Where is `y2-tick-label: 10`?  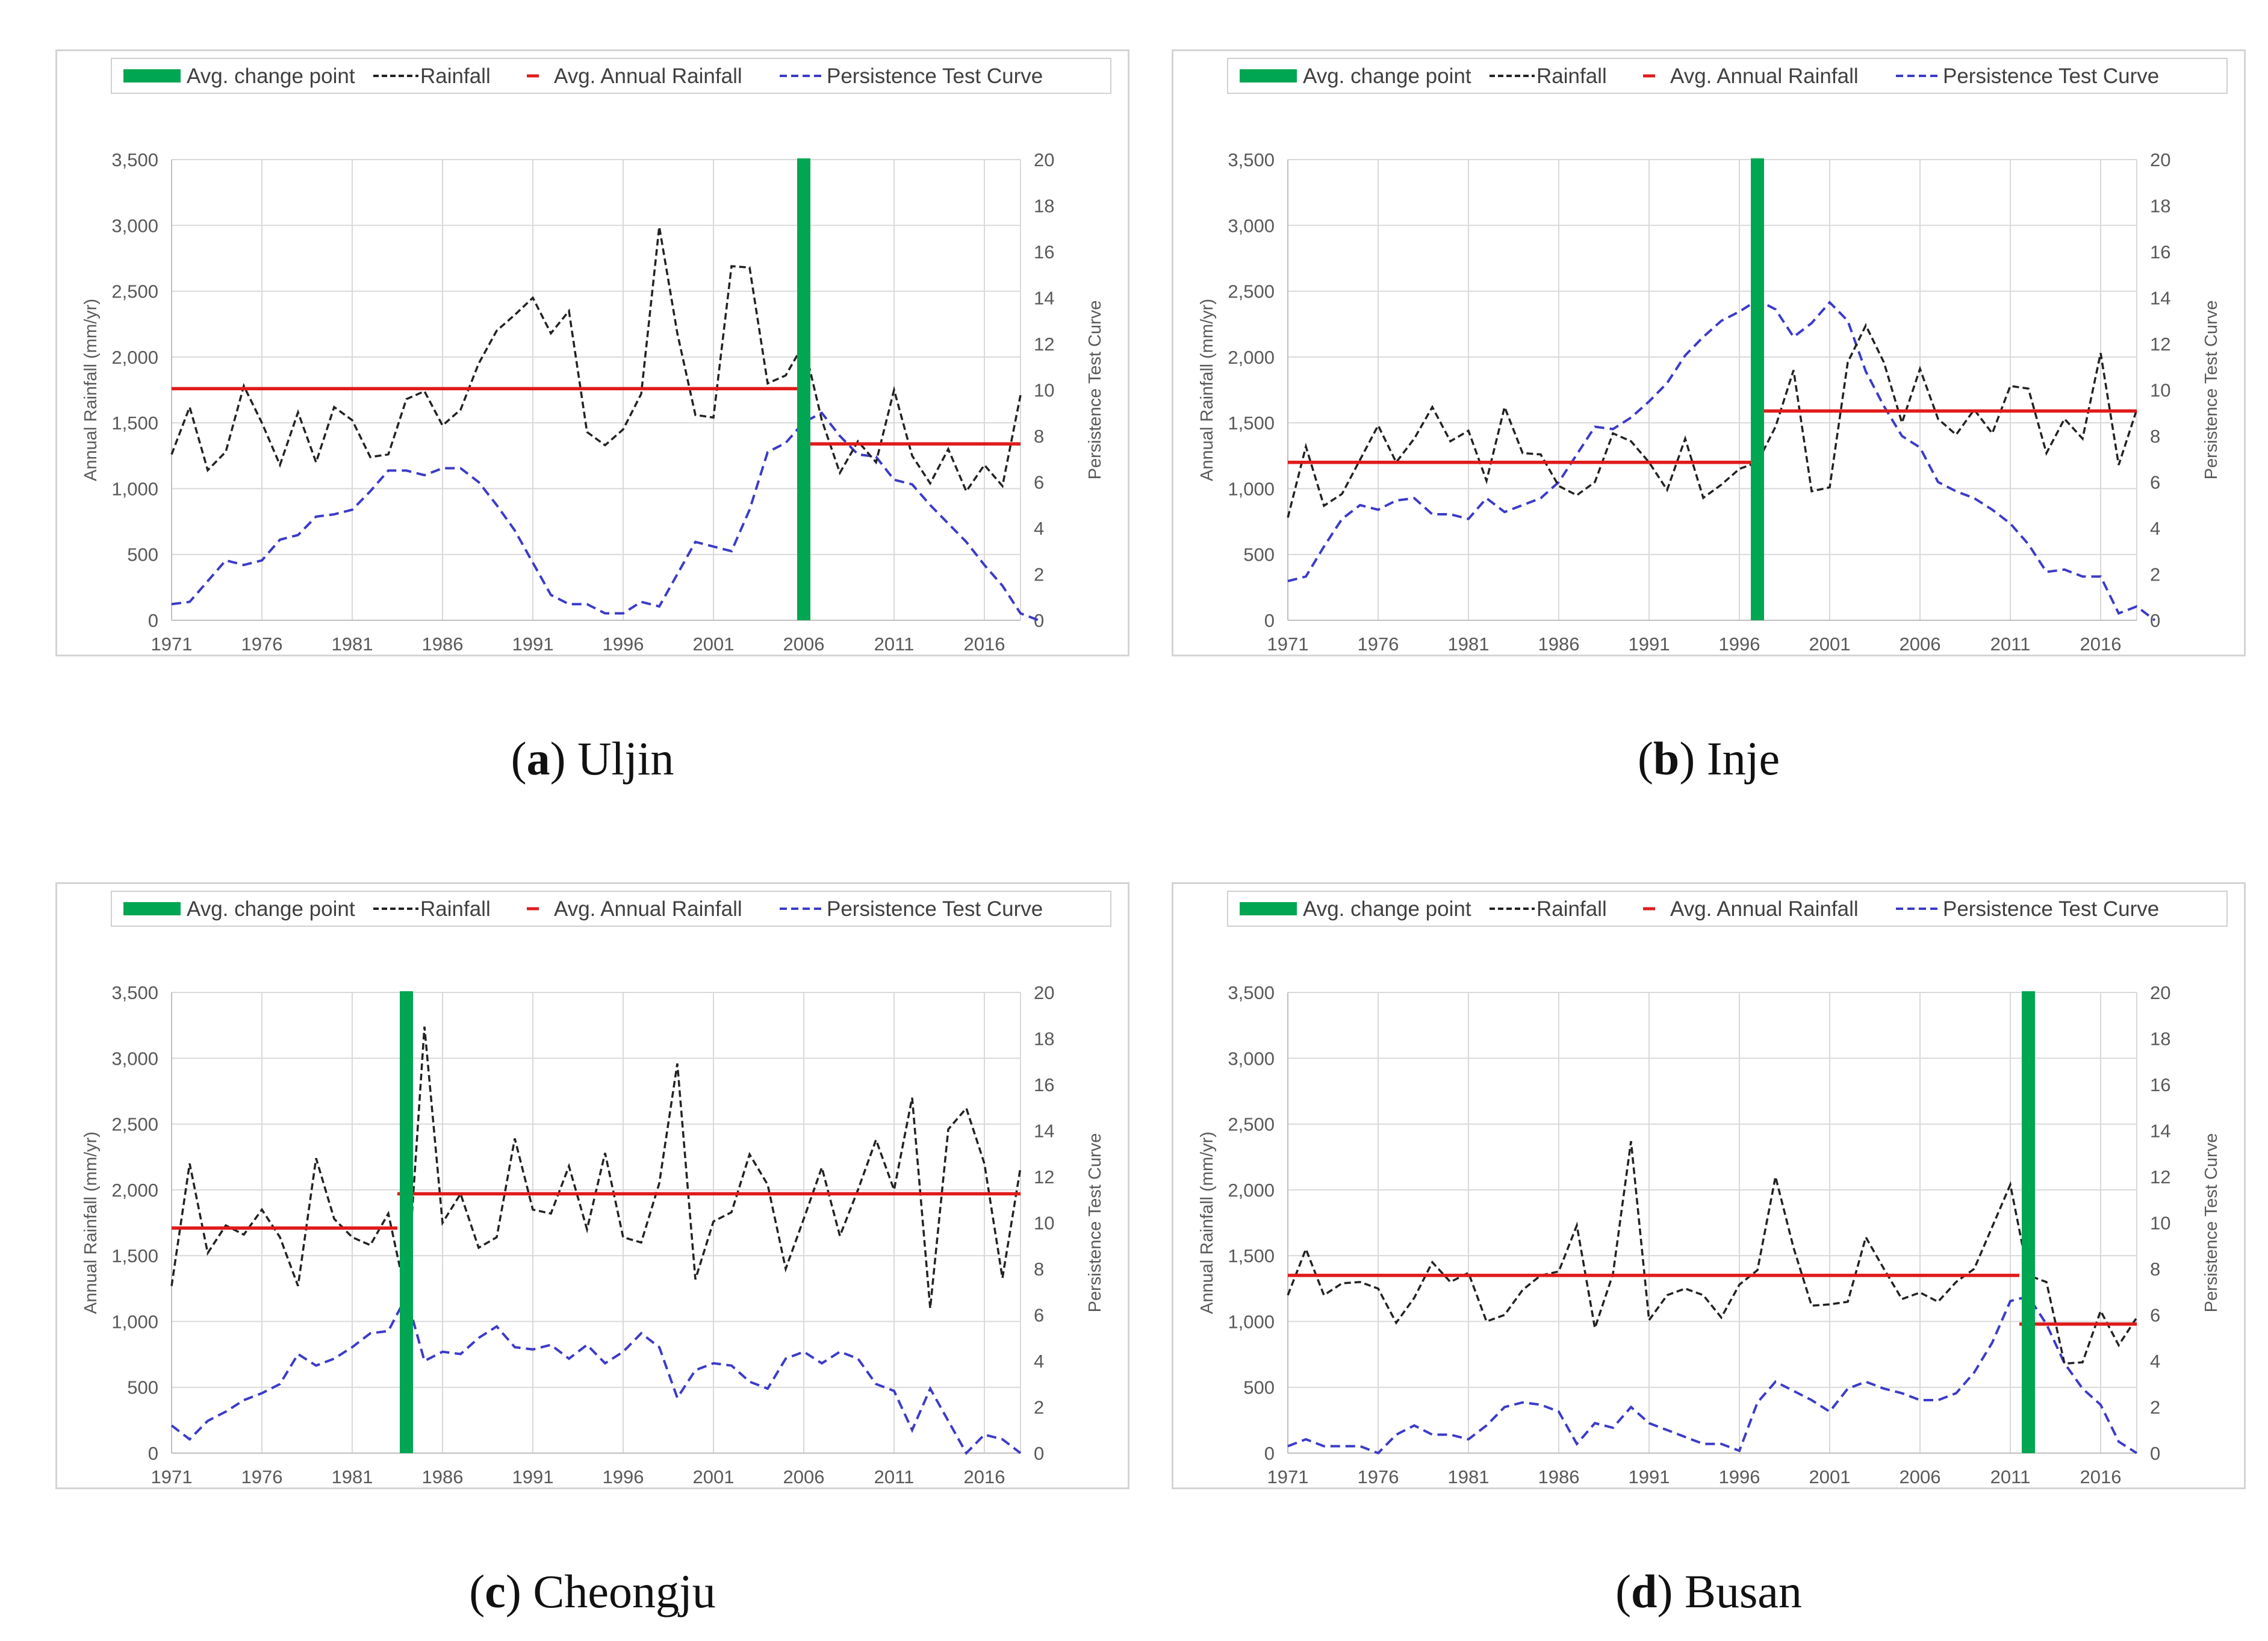 y2-tick-label: 10 is located at coordinates (2160, 390).